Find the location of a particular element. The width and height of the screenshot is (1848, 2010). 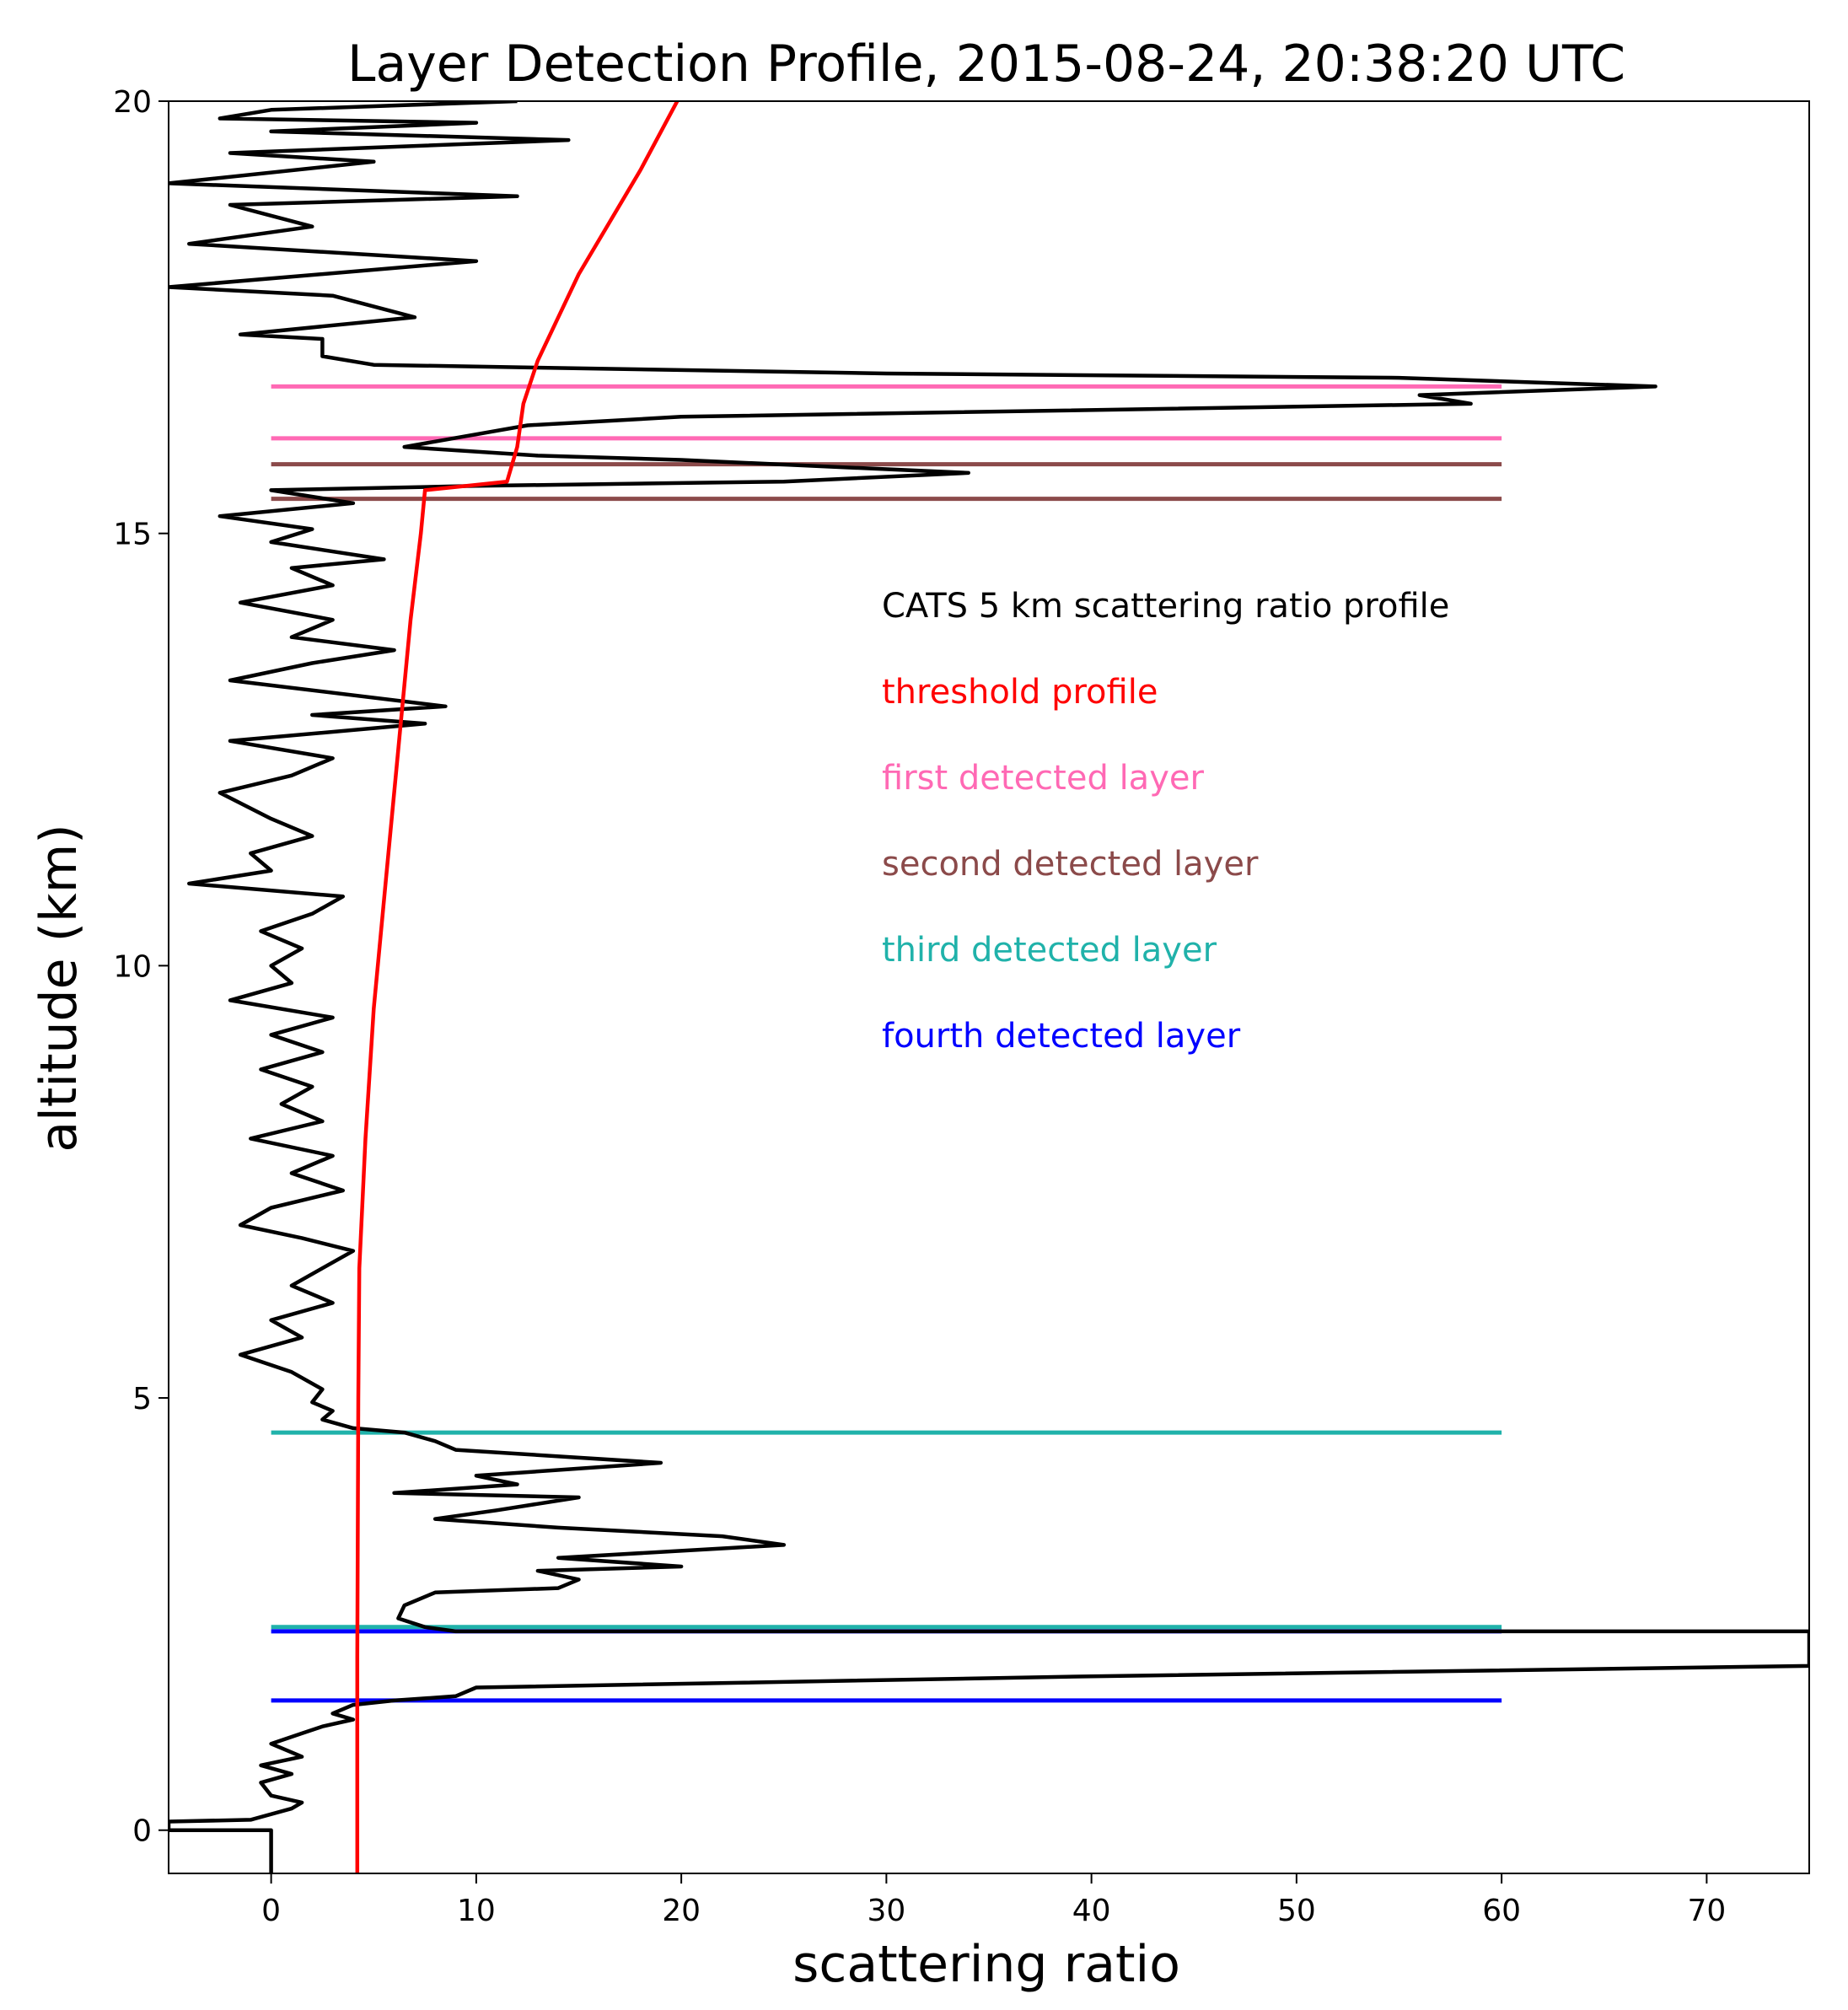

y-tick-label: 5 is located at coordinates (142, 1399).